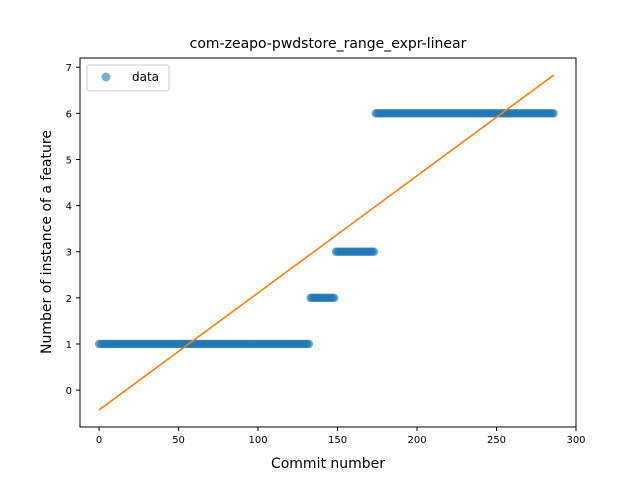 Image resolution: width=640 pixels, height=480 pixels. Describe the element at coordinates (145, 77) in the screenshot. I see `legend-label-data: data` at that location.